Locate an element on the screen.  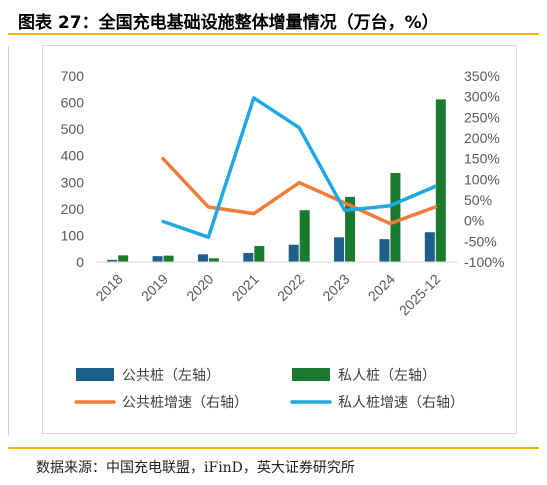
right-tick-label: 150% is located at coordinates (482, 159).